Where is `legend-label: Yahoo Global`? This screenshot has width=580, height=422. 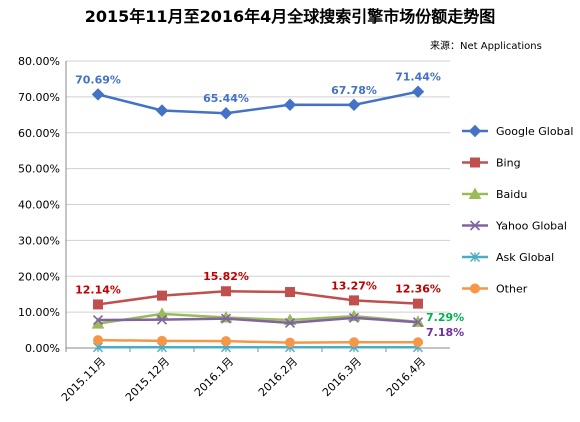 legend-label: Yahoo Global is located at coordinates (531, 226).